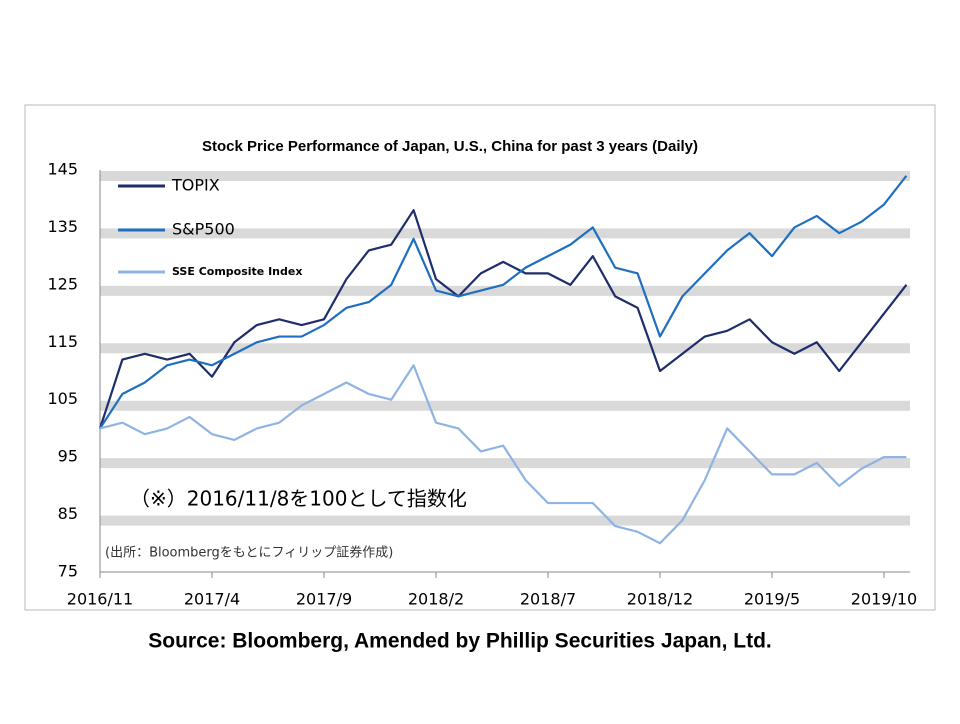 The width and height of the screenshot is (960, 724). Describe the element at coordinates (298, 499) in the screenshot. I see `annotation: （※）2016/11/8を100として指数化` at that location.